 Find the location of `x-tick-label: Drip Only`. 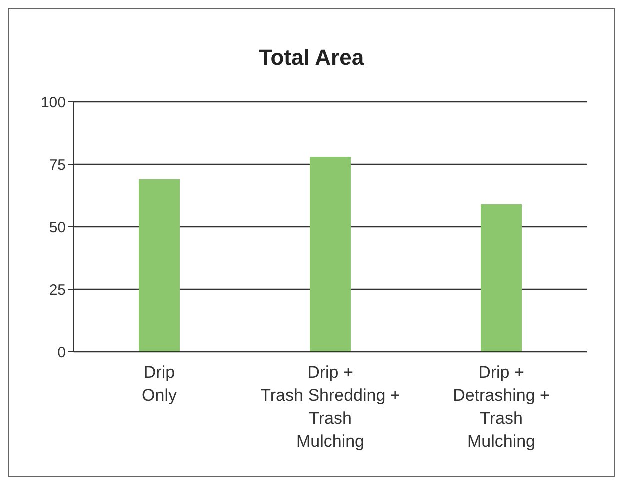

x-tick-label: Drip Only is located at coordinates (160, 384).